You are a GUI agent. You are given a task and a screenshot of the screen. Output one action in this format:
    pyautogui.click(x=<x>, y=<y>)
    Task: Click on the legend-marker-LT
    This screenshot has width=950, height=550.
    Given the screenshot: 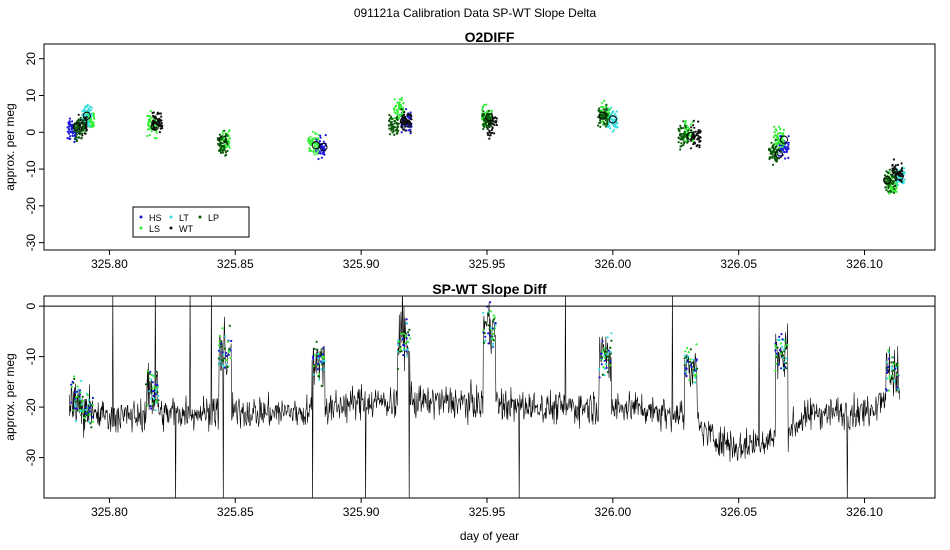 What is the action you would take?
    pyautogui.click(x=171, y=217)
    